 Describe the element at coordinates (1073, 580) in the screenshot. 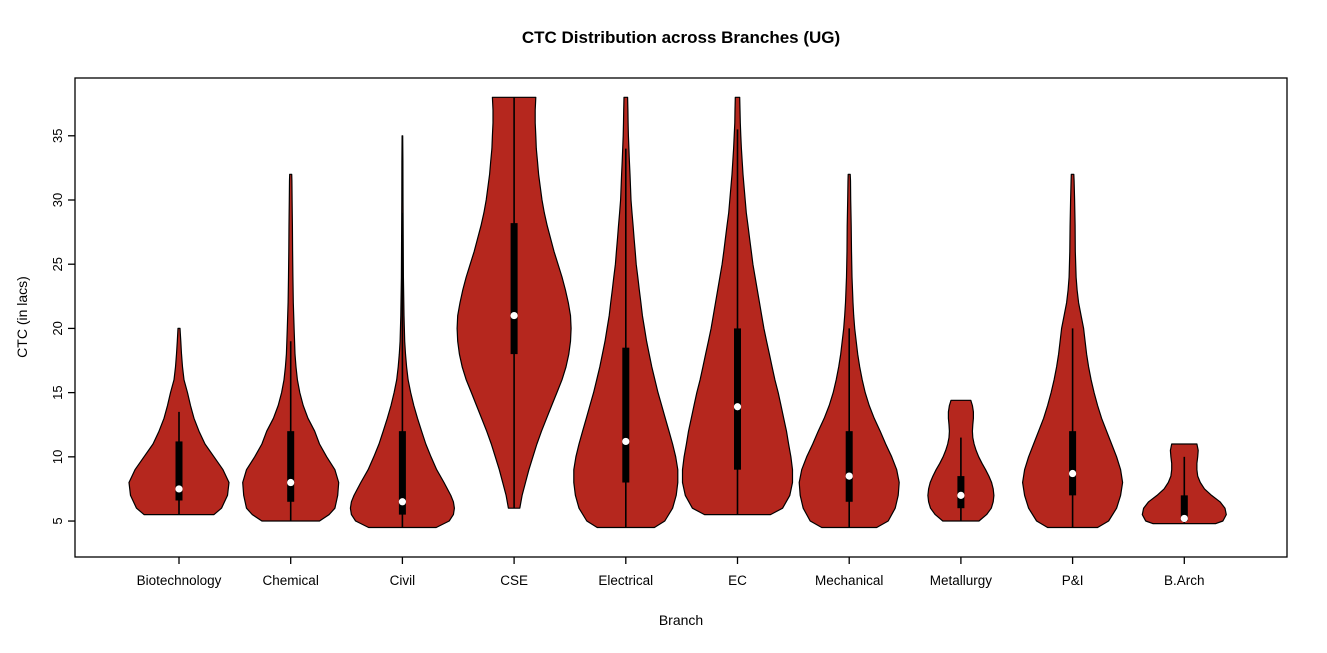

I see `x-tick-label: P&I` at that location.